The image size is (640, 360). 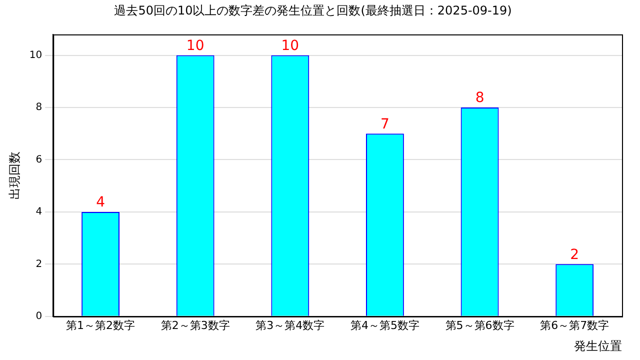 I want to click on y-tick-label: 2, so click(x=39, y=264).